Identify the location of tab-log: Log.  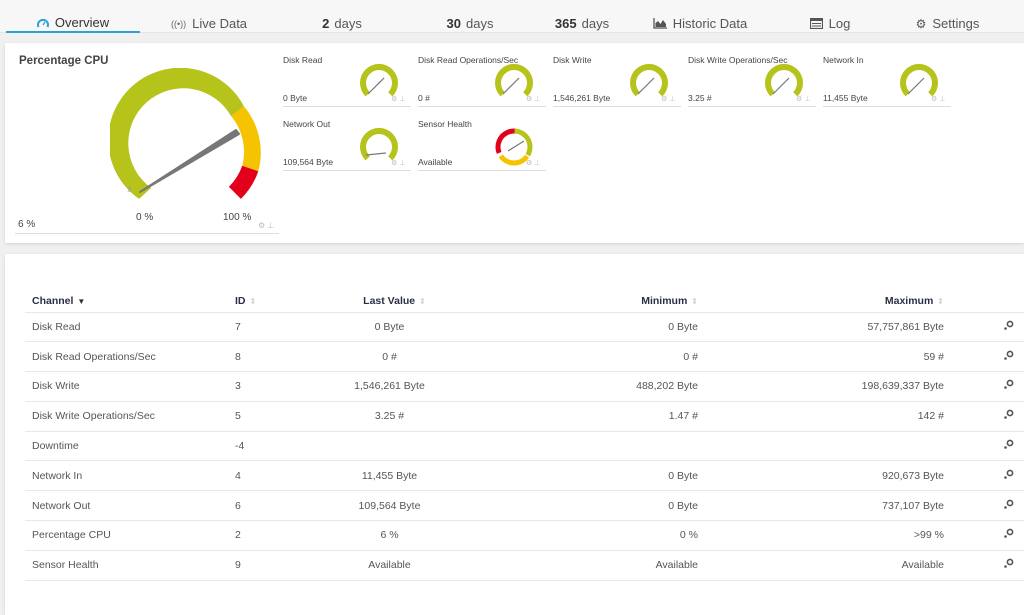
(830, 16).